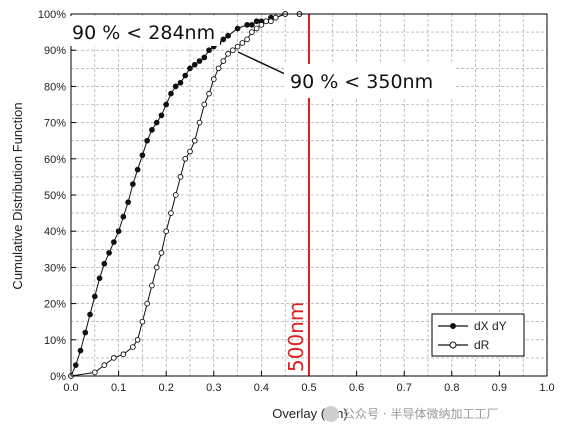 The height and width of the screenshot is (439, 576). I want to click on y-tick-label: 100%, so click(52, 15).